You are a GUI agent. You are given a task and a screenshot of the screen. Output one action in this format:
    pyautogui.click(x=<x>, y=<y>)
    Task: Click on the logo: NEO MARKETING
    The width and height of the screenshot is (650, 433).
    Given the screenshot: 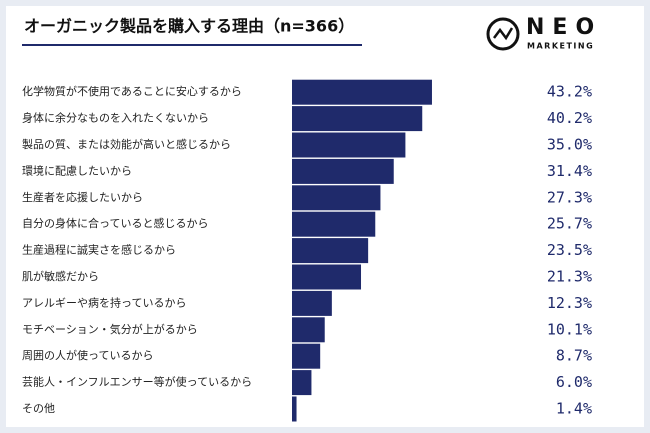 What is the action you would take?
    pyautogui.click(x=544, y=33)
    